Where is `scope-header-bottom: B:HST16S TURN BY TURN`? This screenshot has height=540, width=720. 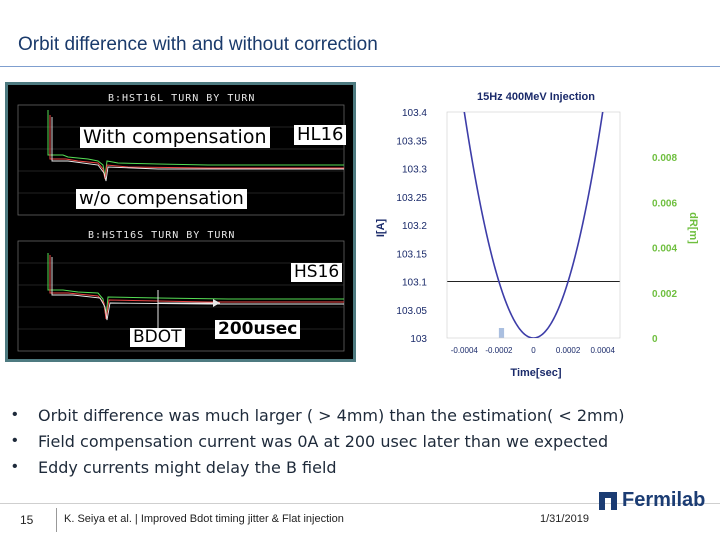 scope-header-bottom: B:HST16S TURN BY TURN is located at coordinates (162, 235).